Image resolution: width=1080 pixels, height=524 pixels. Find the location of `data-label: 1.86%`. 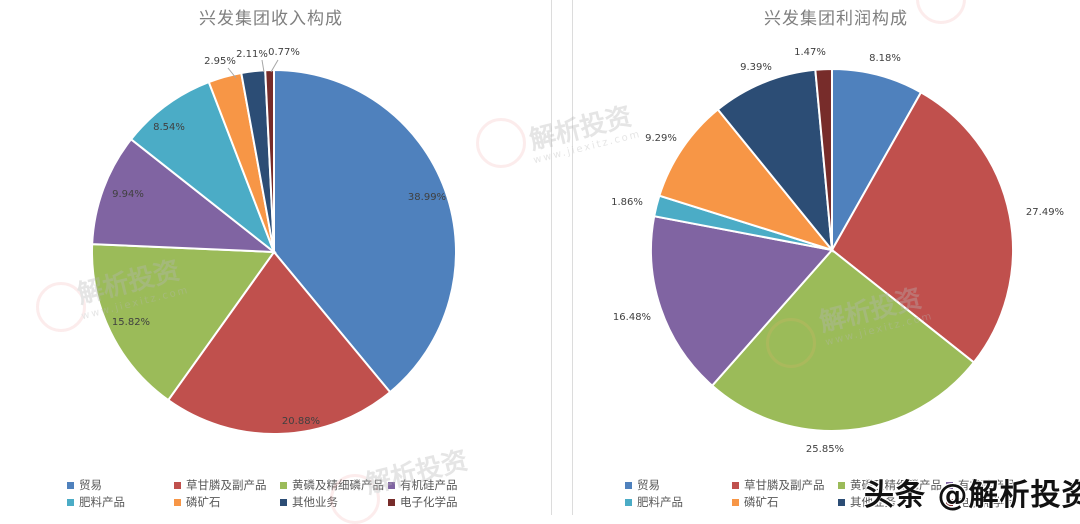

data-label: 1.86% is located at coordinates (627, 202).